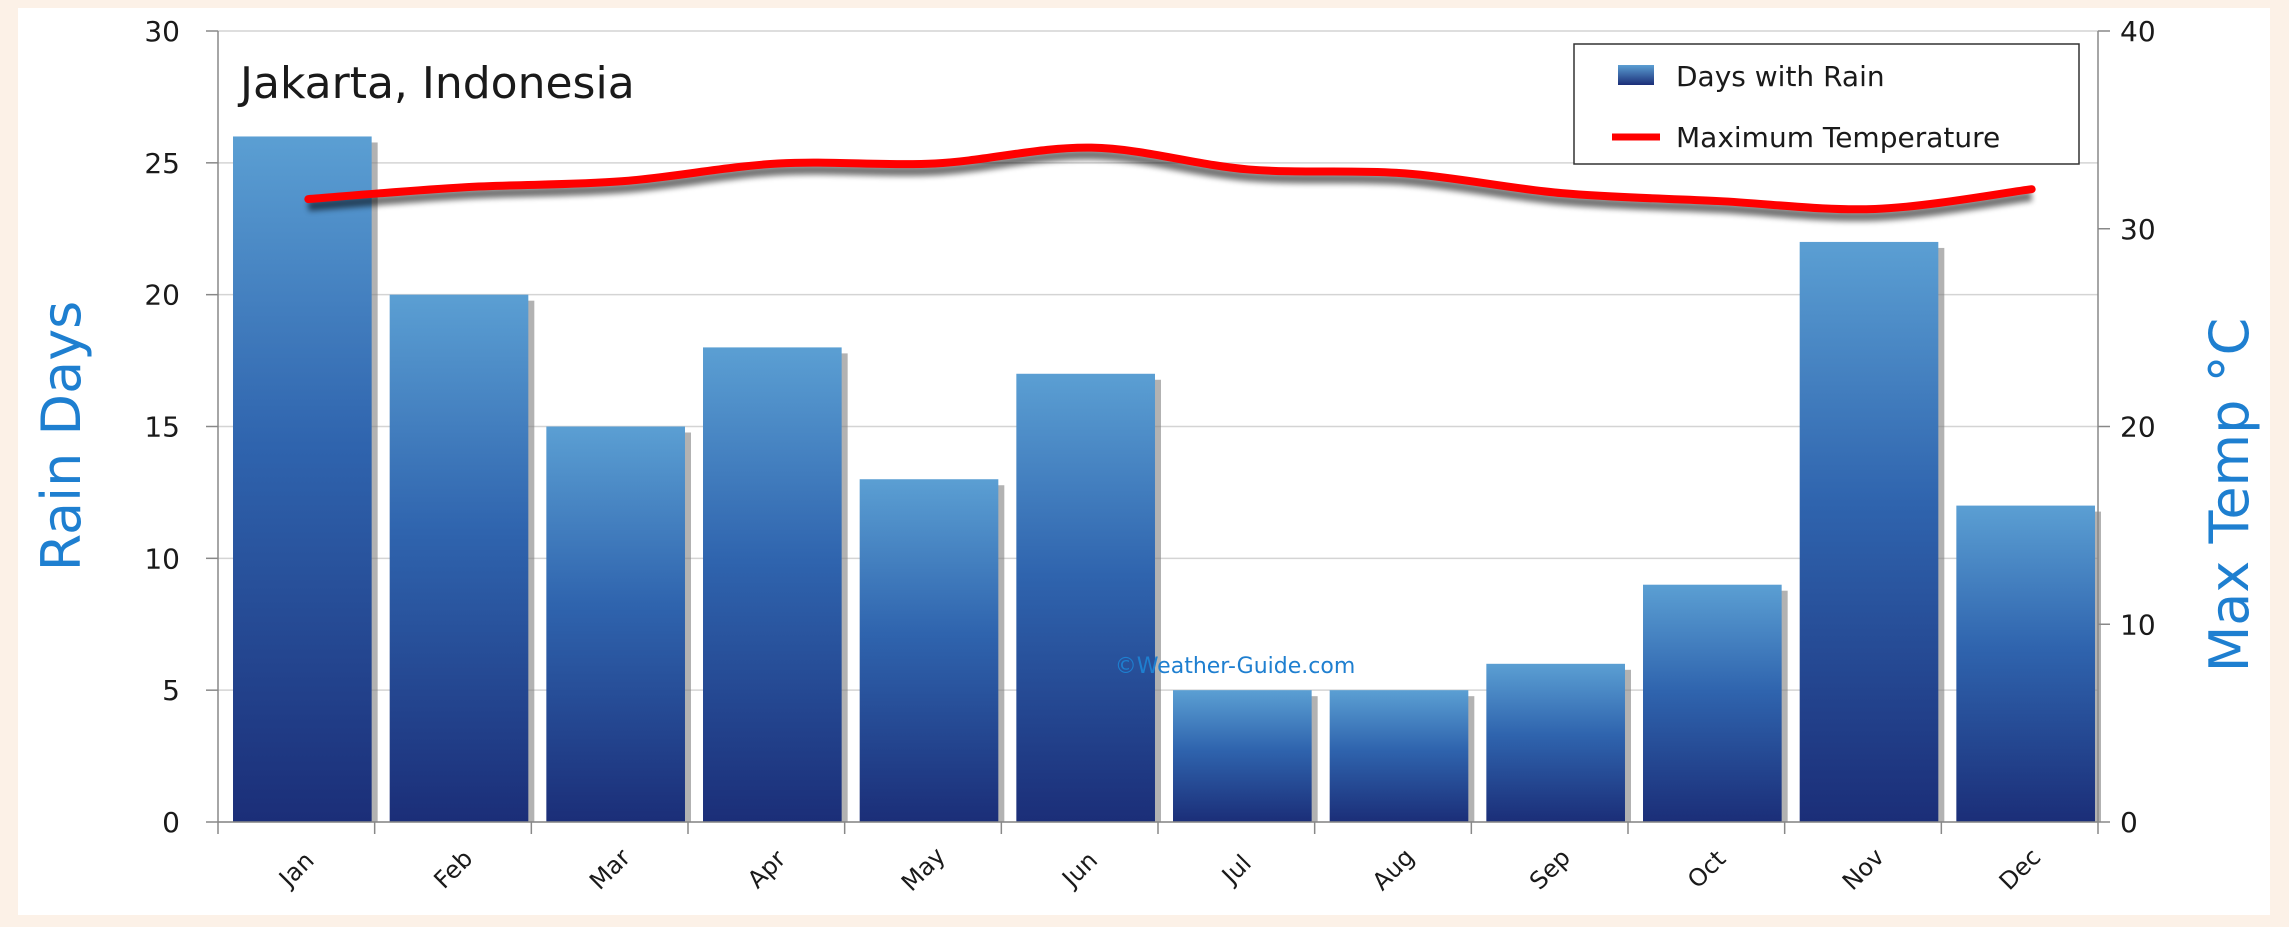  I want to click on y-tick-label-right: 40, so click(2138, 31).